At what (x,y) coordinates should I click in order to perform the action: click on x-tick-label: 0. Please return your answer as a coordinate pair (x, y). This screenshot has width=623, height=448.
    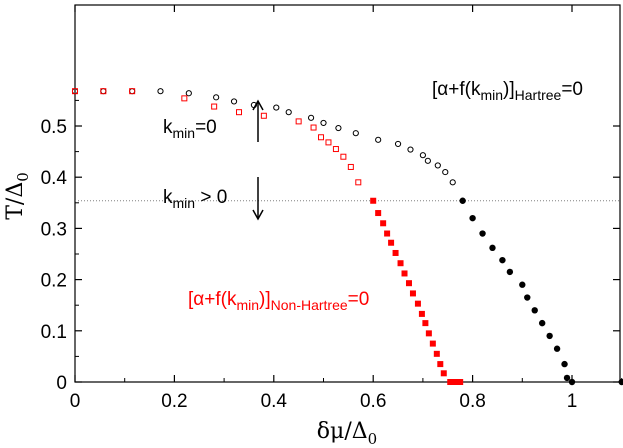
    Looking at the image, I should click on (75, 401).